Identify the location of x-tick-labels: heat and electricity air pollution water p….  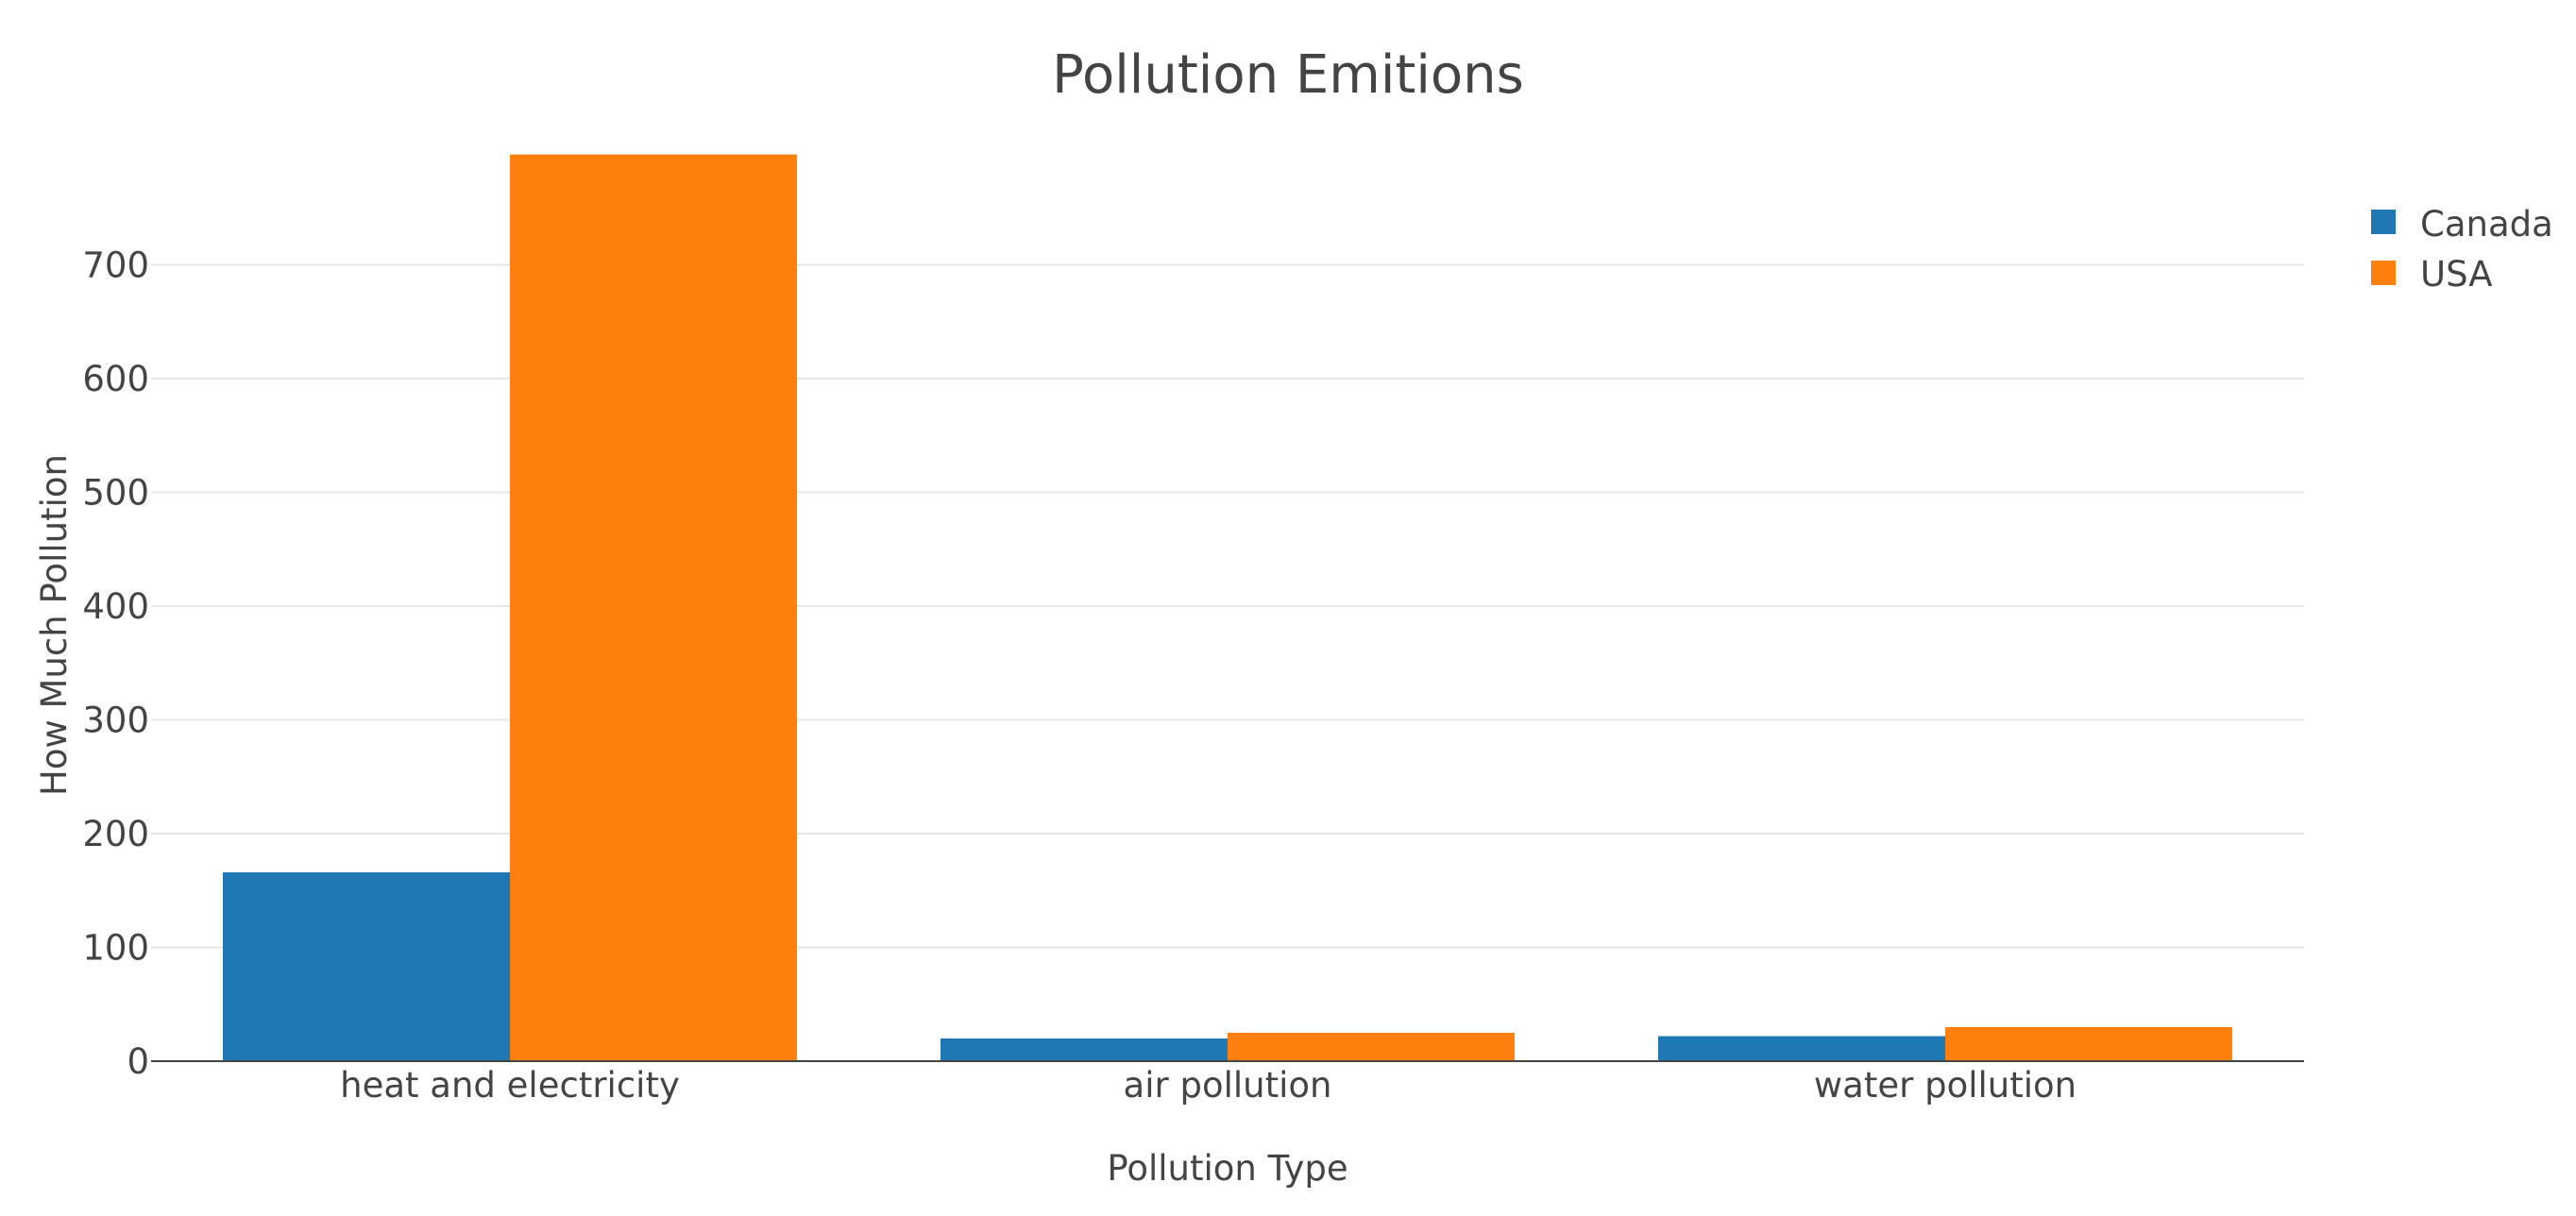
(1208, 1085).